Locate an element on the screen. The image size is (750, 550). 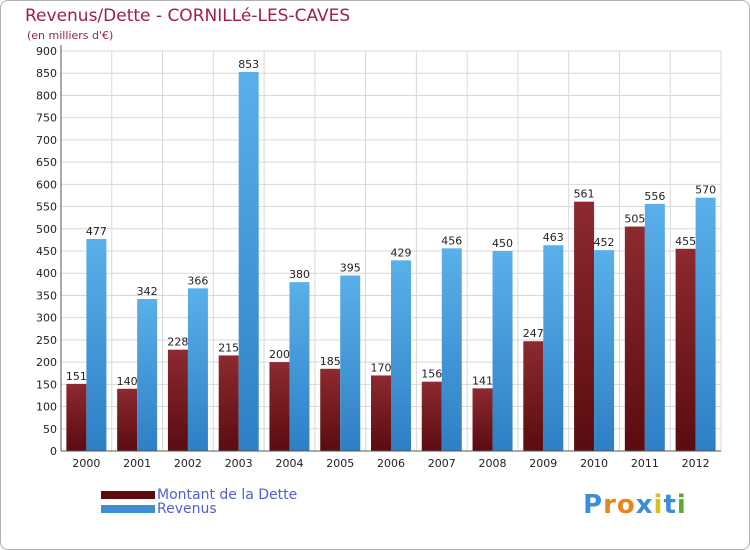
x-tick-label: 2001 is located at coordinates (137, 463).